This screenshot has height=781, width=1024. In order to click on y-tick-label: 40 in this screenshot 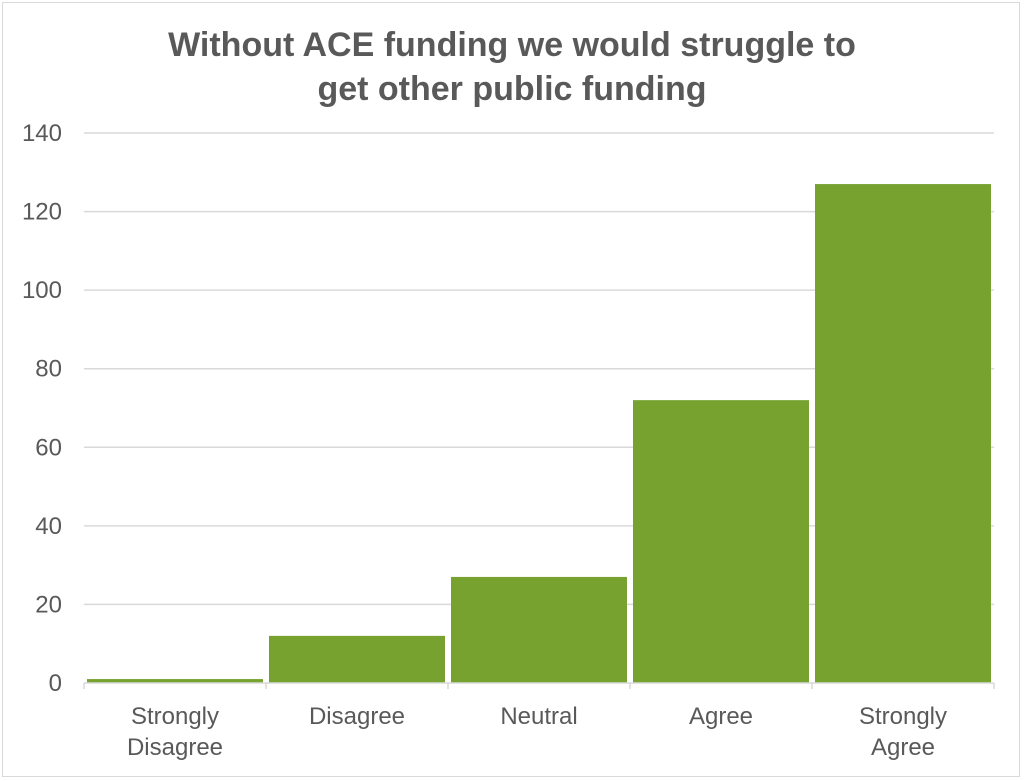, I will do `click(48, 526)`.